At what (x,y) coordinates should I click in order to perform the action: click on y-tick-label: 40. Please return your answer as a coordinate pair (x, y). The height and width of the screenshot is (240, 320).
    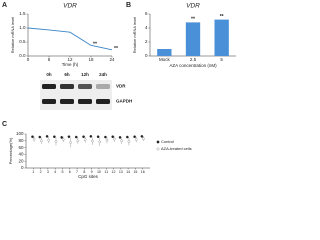
    Looking at the image, I should click on (21, 154).